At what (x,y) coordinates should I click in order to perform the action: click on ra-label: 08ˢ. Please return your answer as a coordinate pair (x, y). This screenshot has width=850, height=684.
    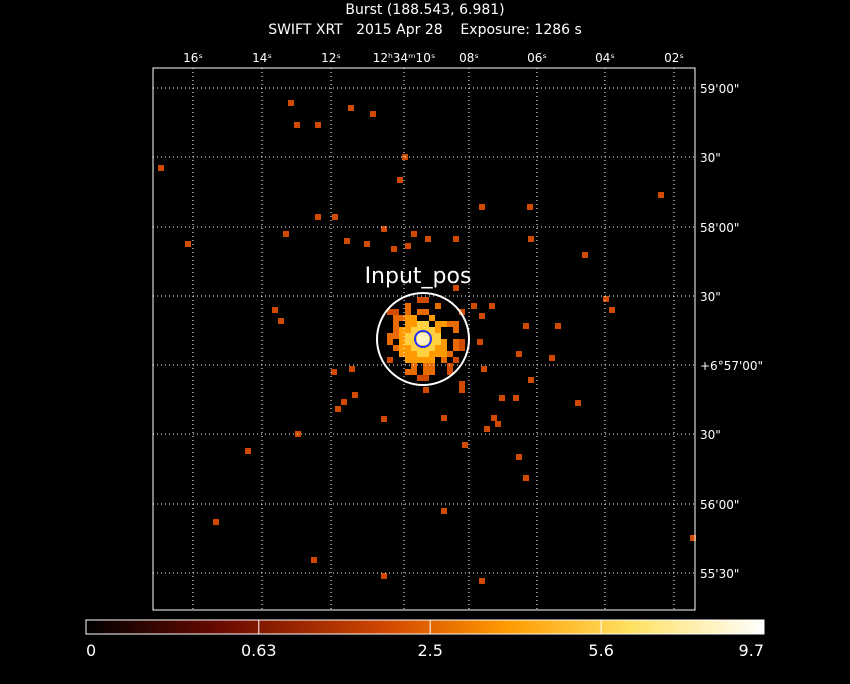
    Looking at the image, I should click on (469, 58).